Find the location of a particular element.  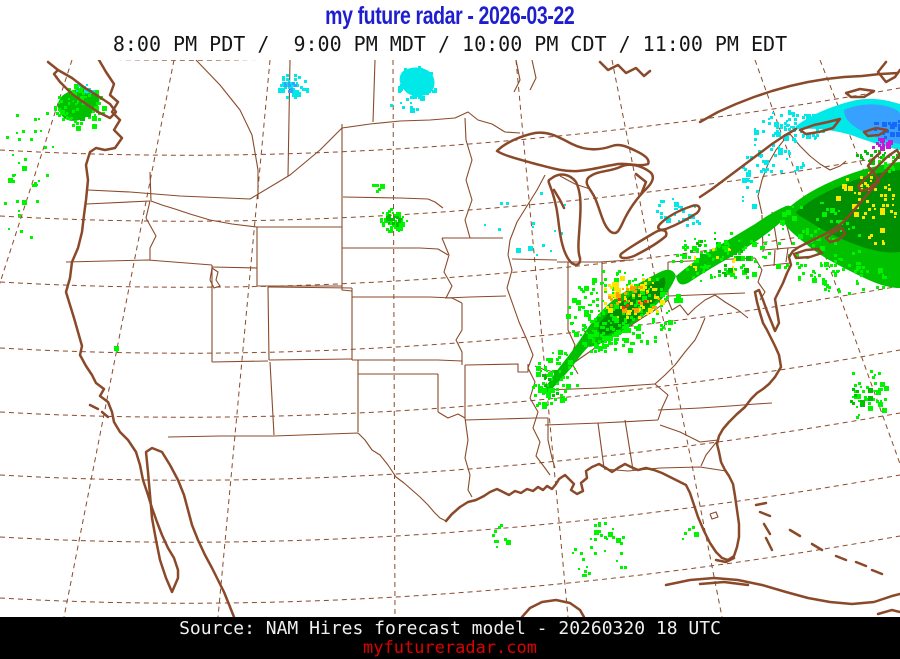

page-title-text: my future radar - 2026-03-22 is located at coordinates (450, 16).